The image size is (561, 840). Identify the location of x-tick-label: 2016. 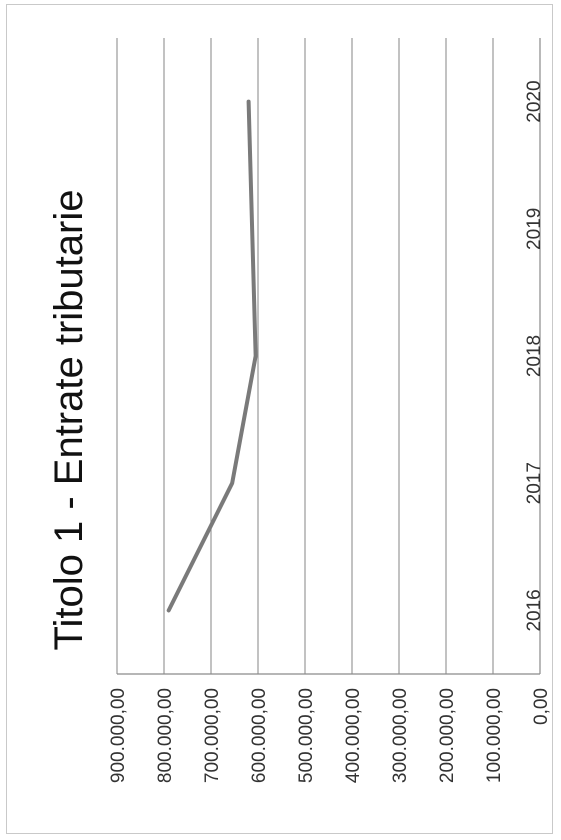
(534, 610).